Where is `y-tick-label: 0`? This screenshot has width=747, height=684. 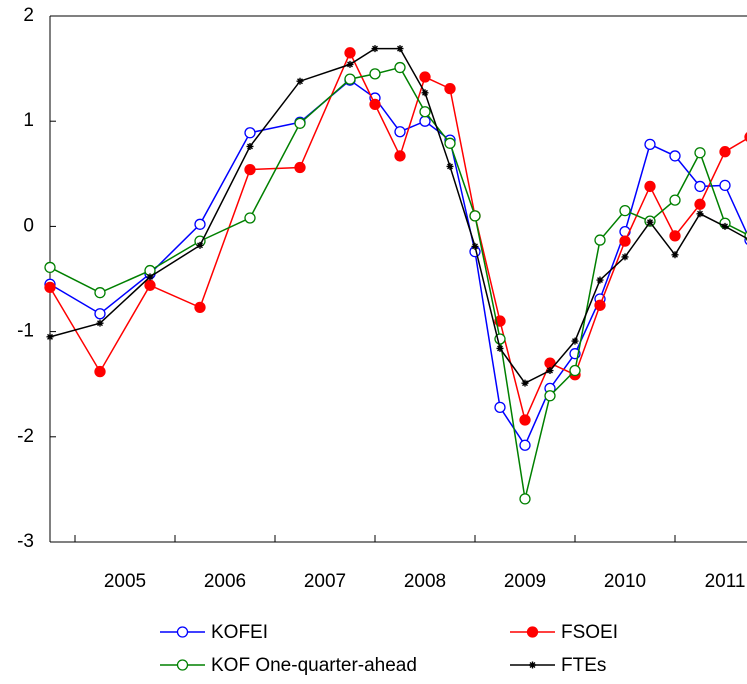
y-tick-label: 0 is located at coordinates (28, 225).